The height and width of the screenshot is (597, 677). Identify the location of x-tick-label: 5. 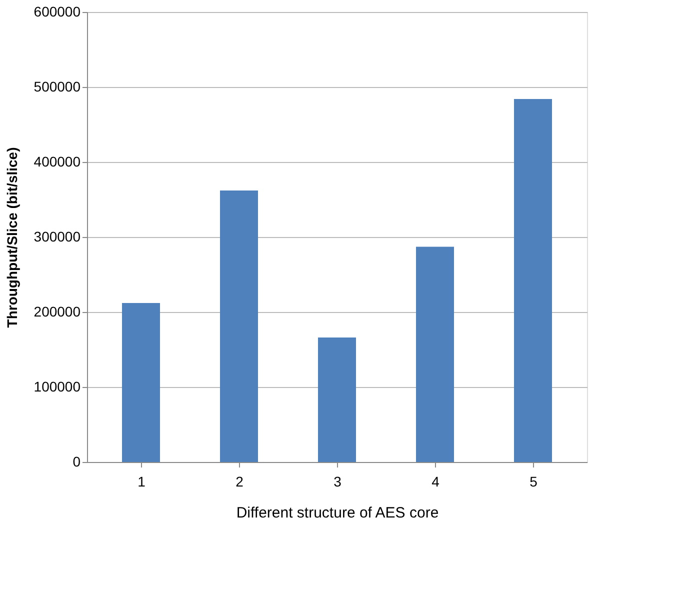
(534, 482).